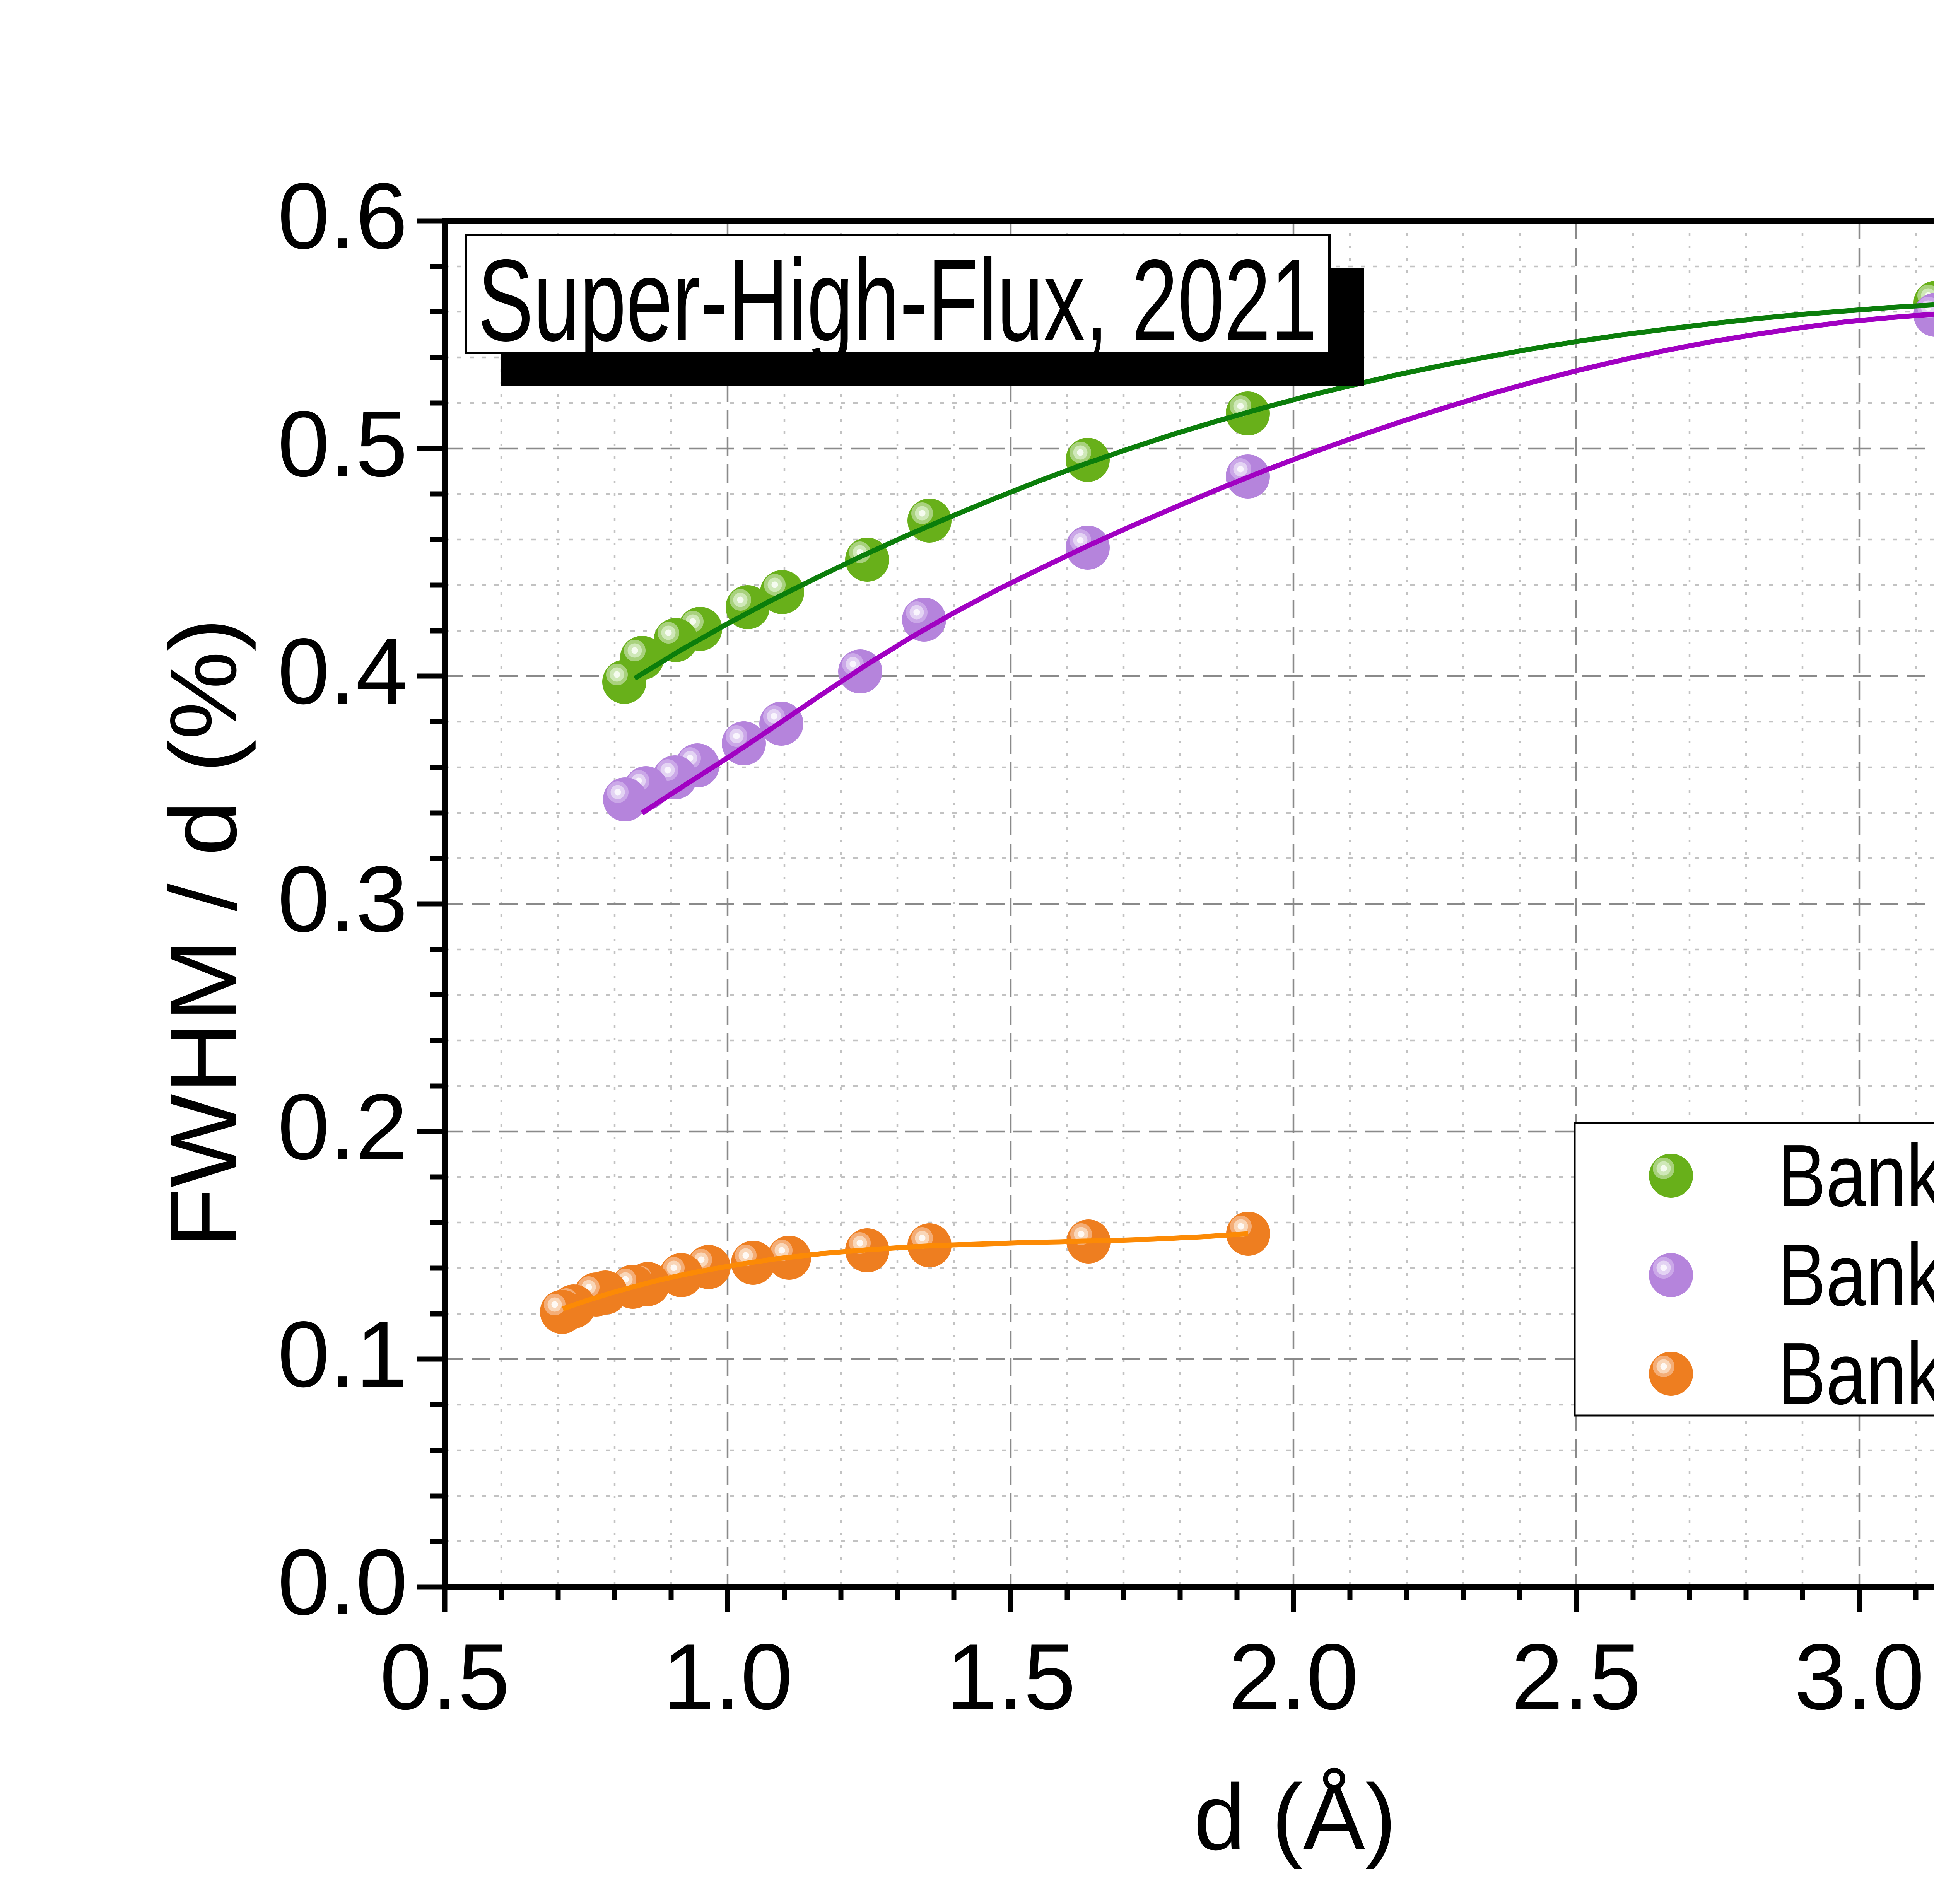  Describe the element at coordinates (203, 933) in the screenshot. I see `svg-text: FWHM / d (%)` at that location.